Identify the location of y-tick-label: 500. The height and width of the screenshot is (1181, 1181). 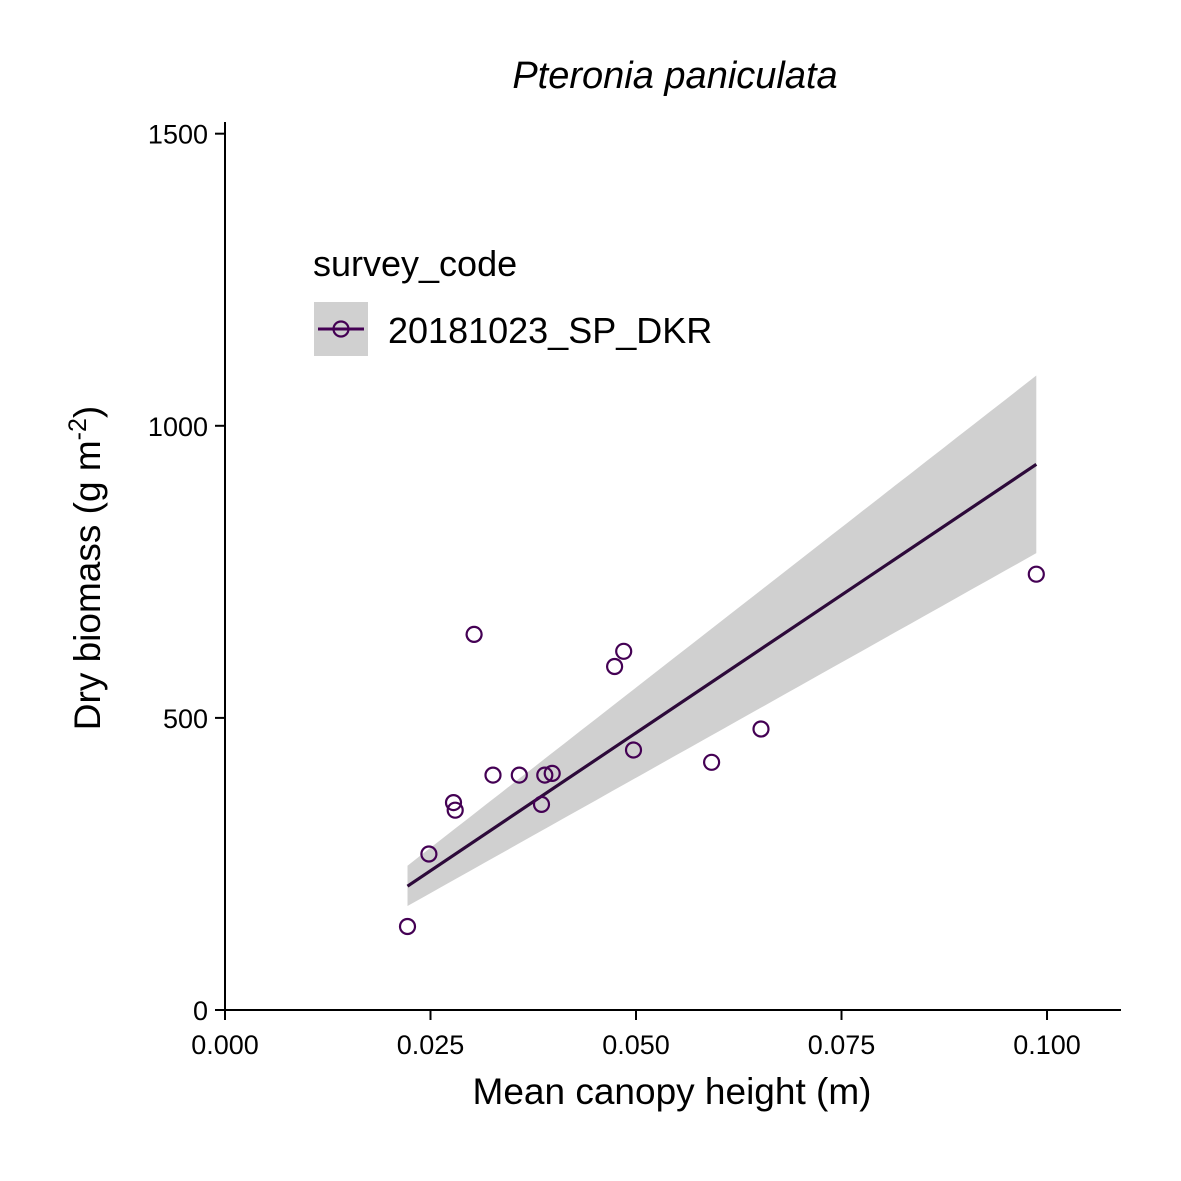
(185, 719).